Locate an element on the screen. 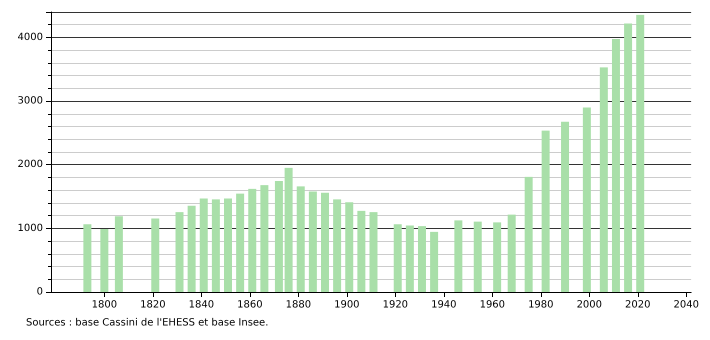 This screenshot has width=710, height=340. x-tick-label: 1840 is located at coordinates (201, 305).